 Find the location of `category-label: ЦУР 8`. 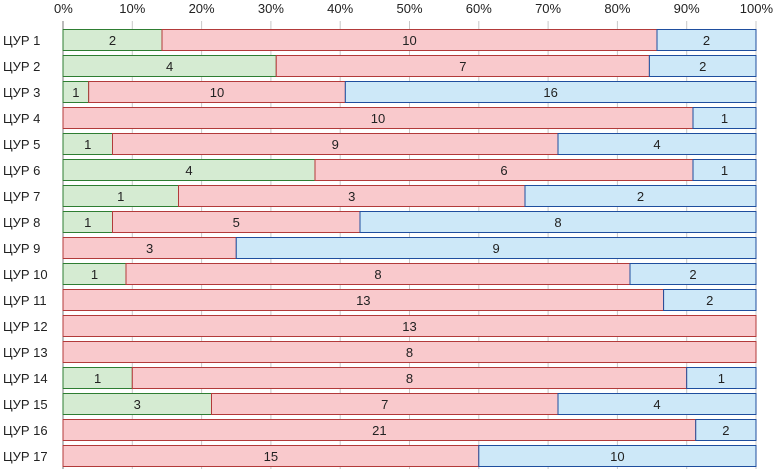

category-label: ЦУР 8 is located at coordinates (21, 222).